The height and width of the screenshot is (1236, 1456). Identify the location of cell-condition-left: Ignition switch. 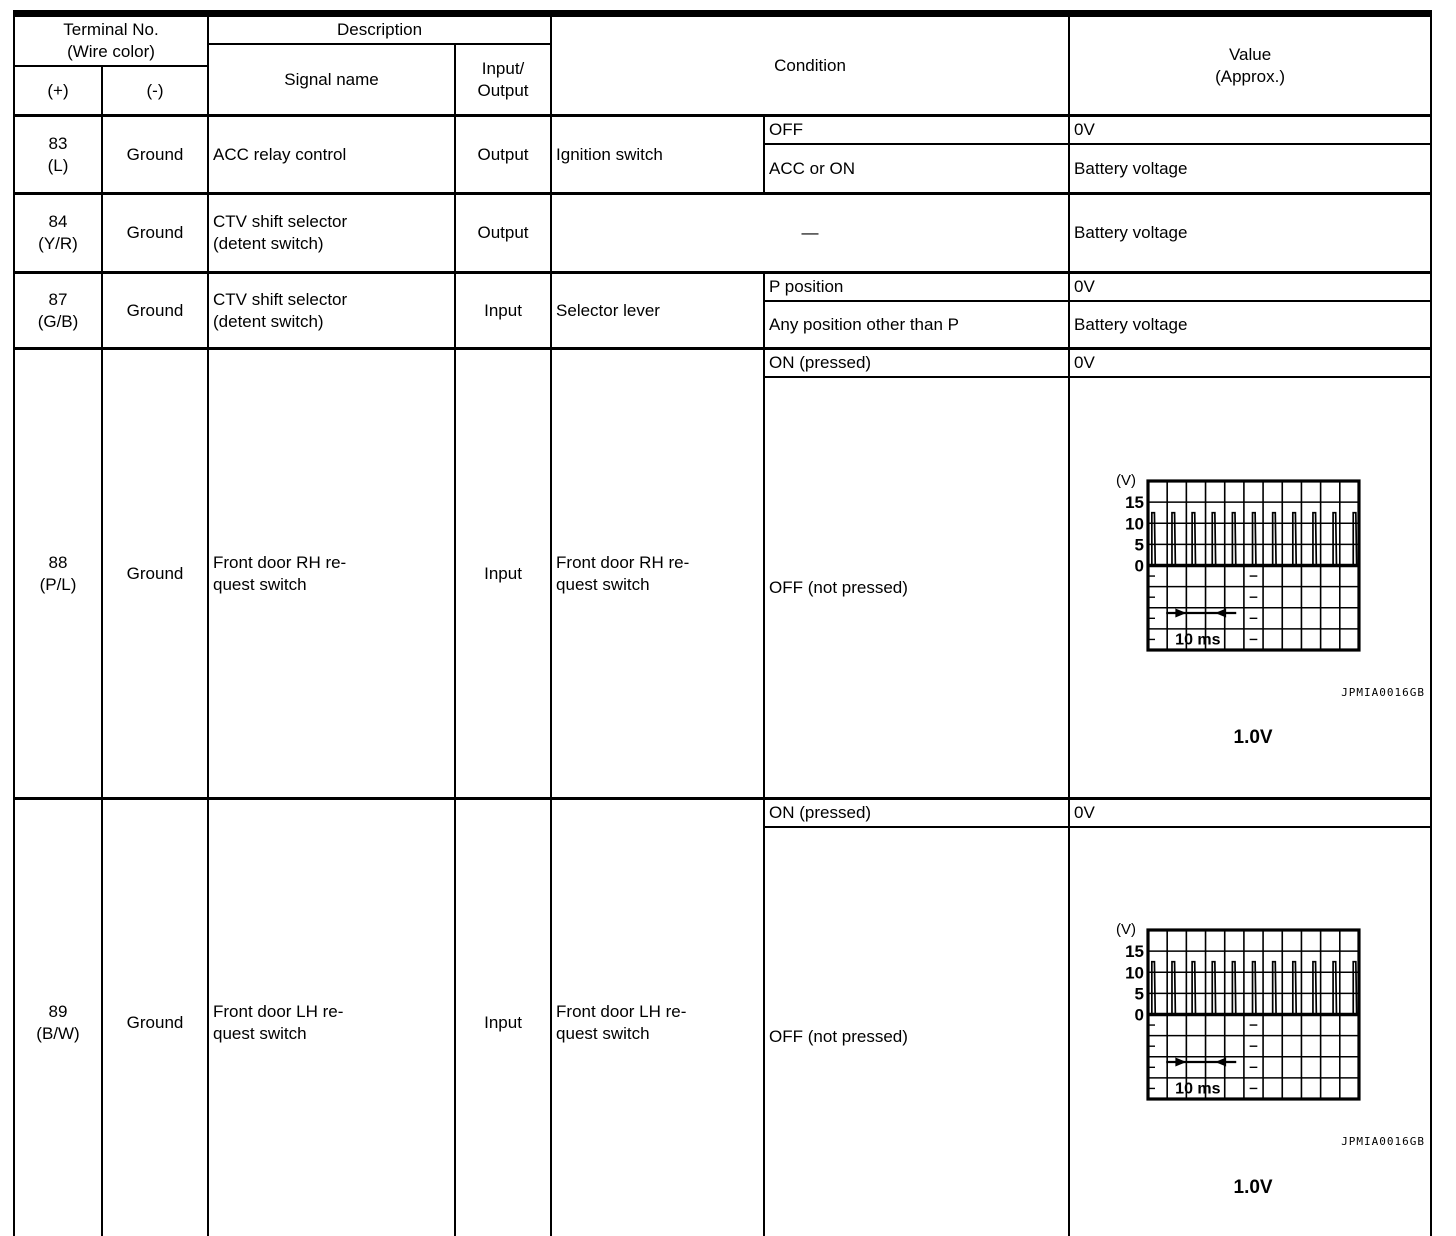
(658, 154).